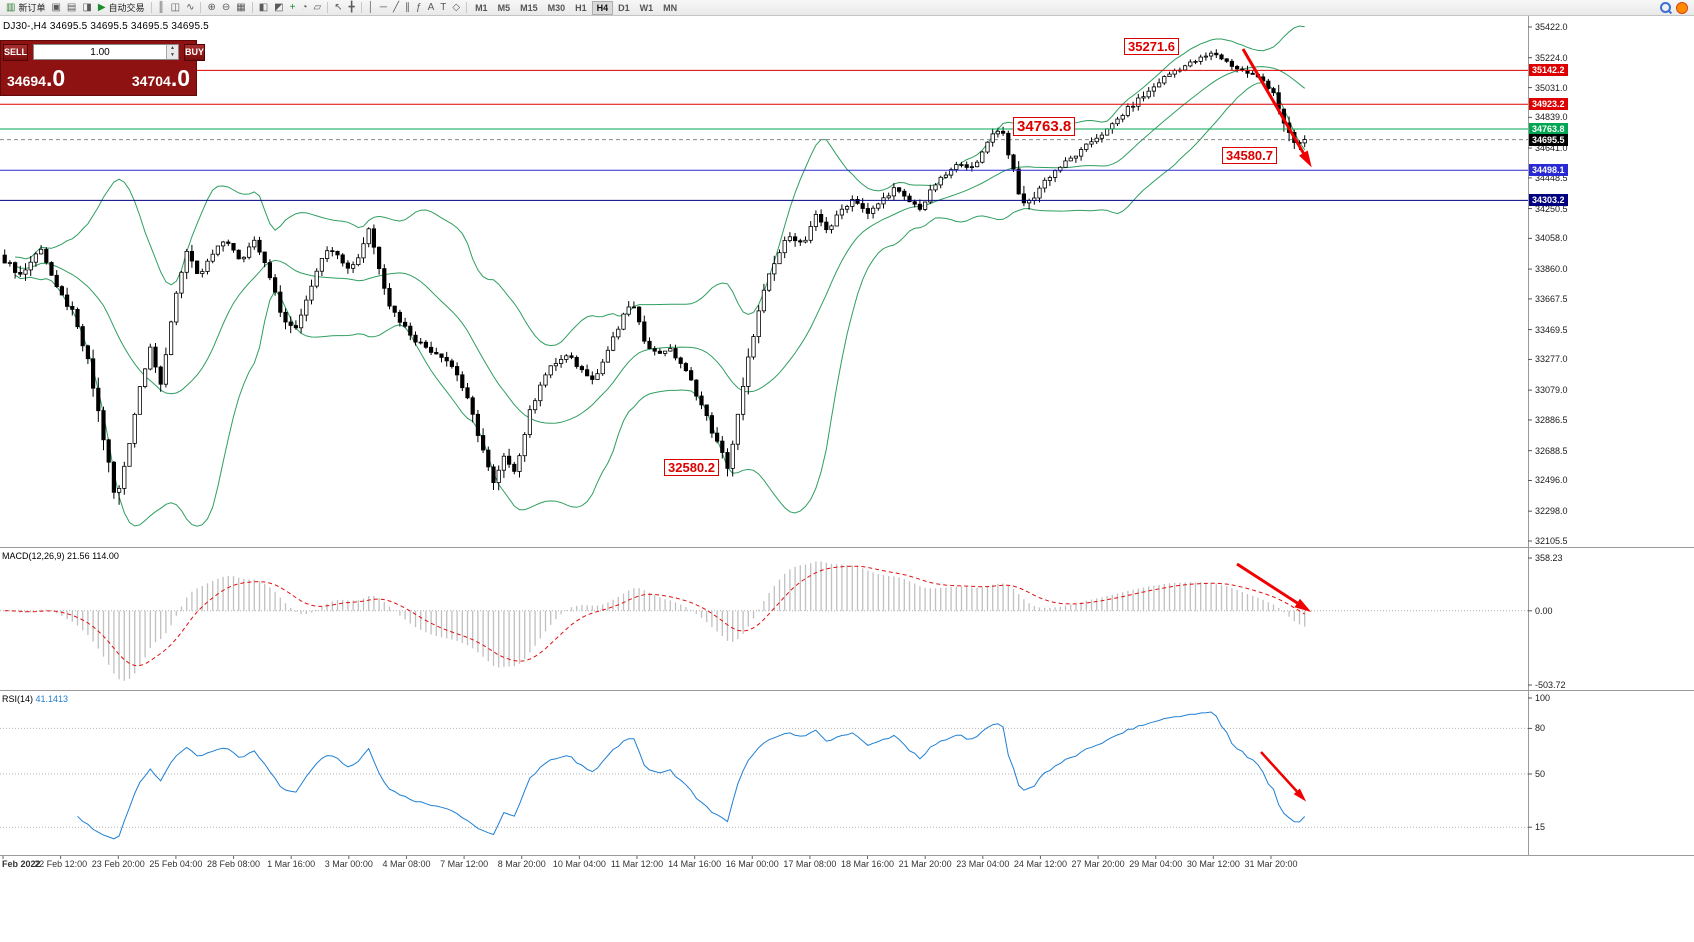 This screenshot has width=1694, height=942. I want to click on cursor-tool-button: ↖, so click(338, 7).